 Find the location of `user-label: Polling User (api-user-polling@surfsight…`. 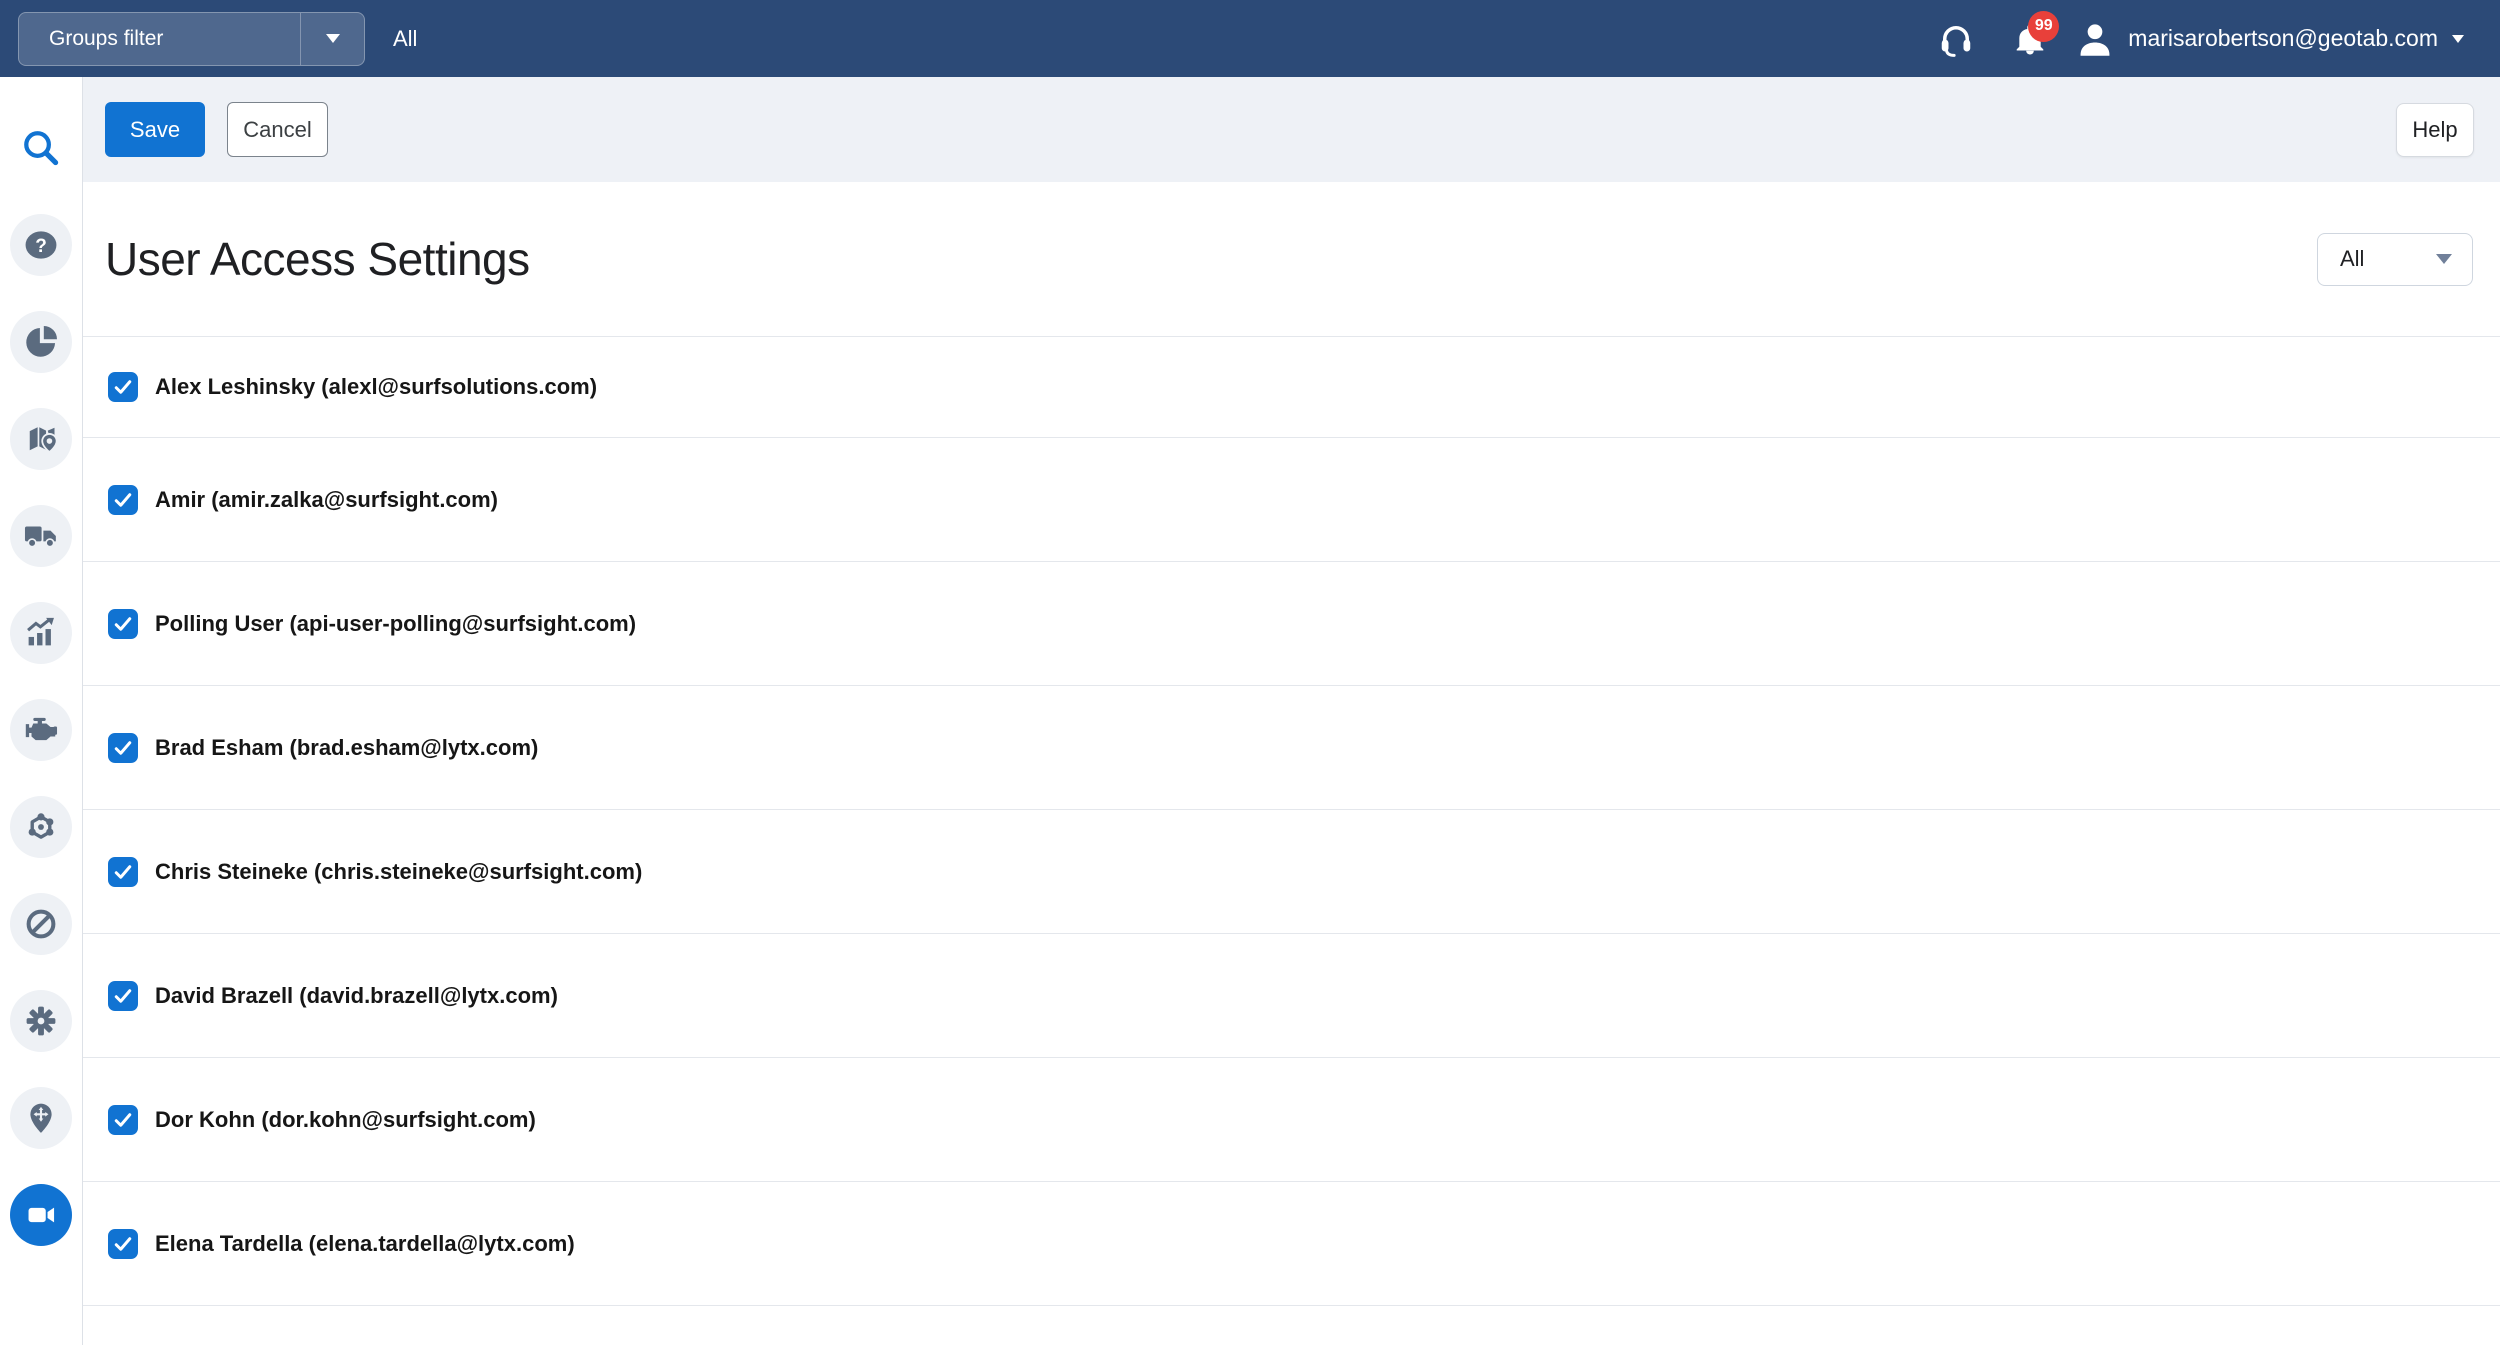

user-label: Polling User (api-user-polling@surfsight… is located at coordinates (396, 623).